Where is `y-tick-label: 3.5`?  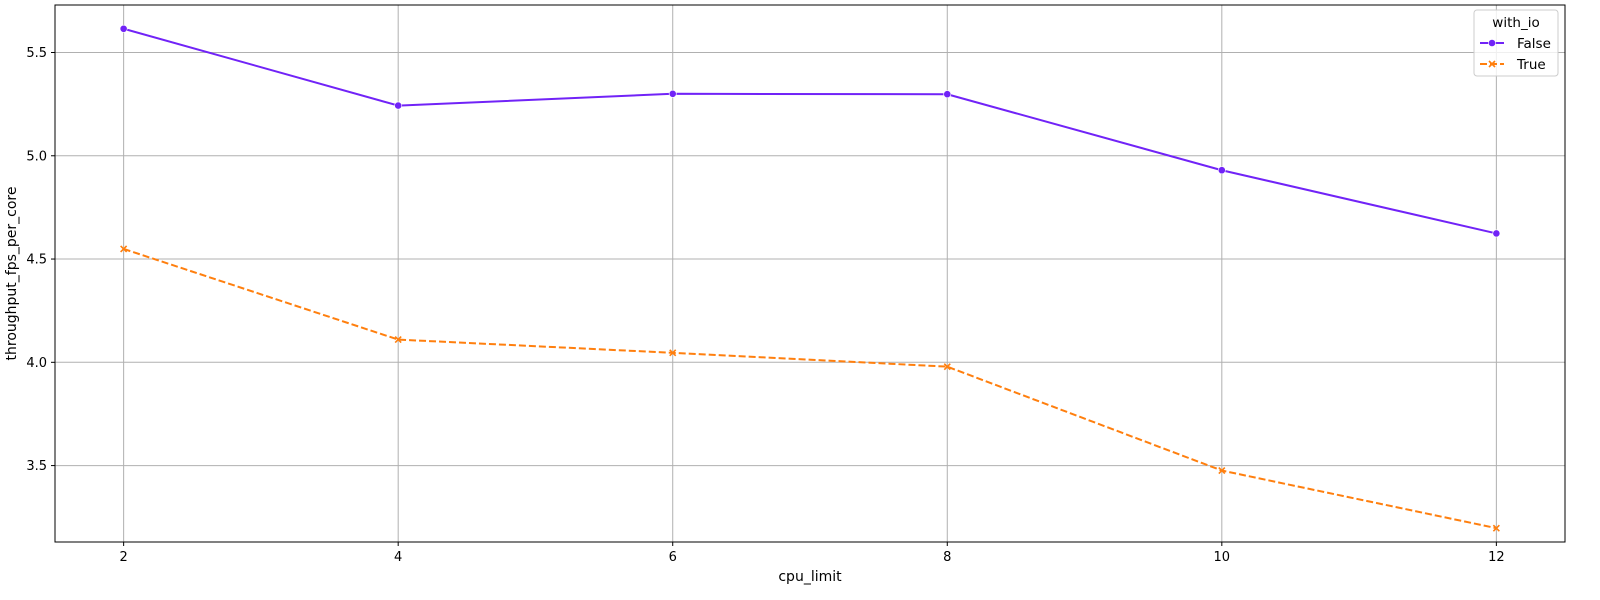
y-tick-label: 3.5 is located at coordinates (36, 466).